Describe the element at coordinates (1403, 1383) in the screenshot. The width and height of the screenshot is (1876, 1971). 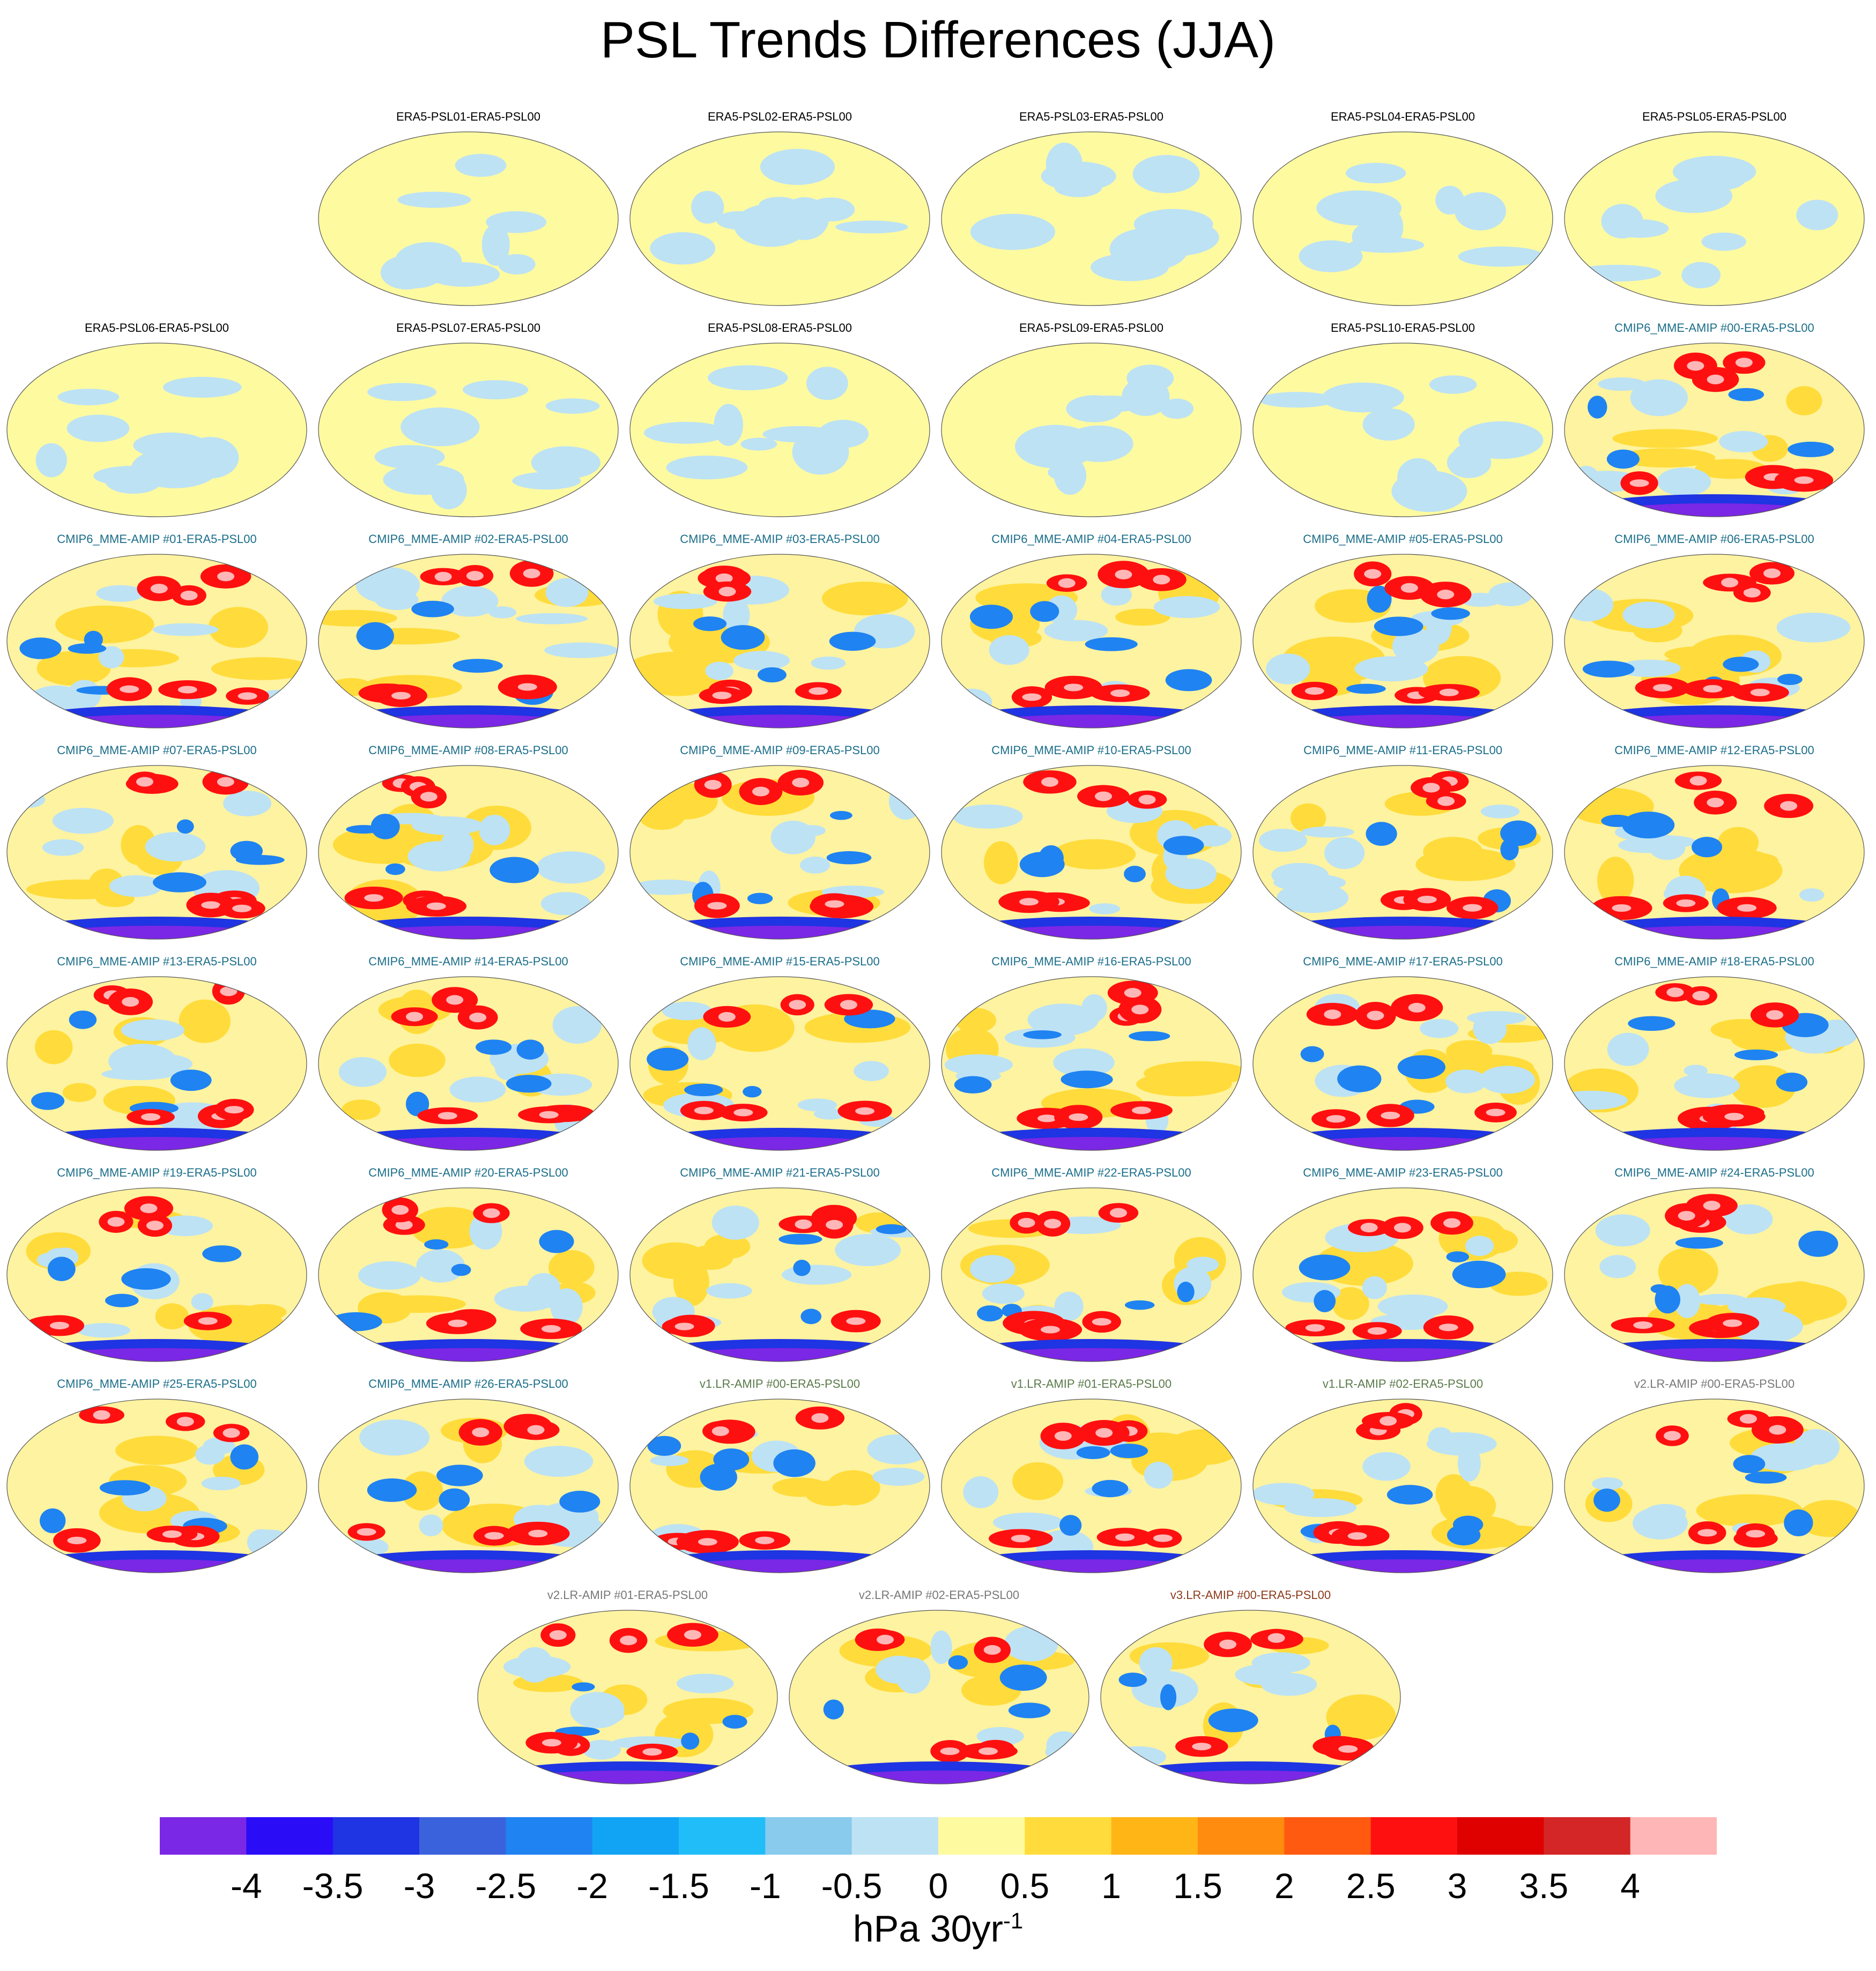
I see `panel-title: v1.LR-AMIP #02-ERA5-PSL00` at that location.